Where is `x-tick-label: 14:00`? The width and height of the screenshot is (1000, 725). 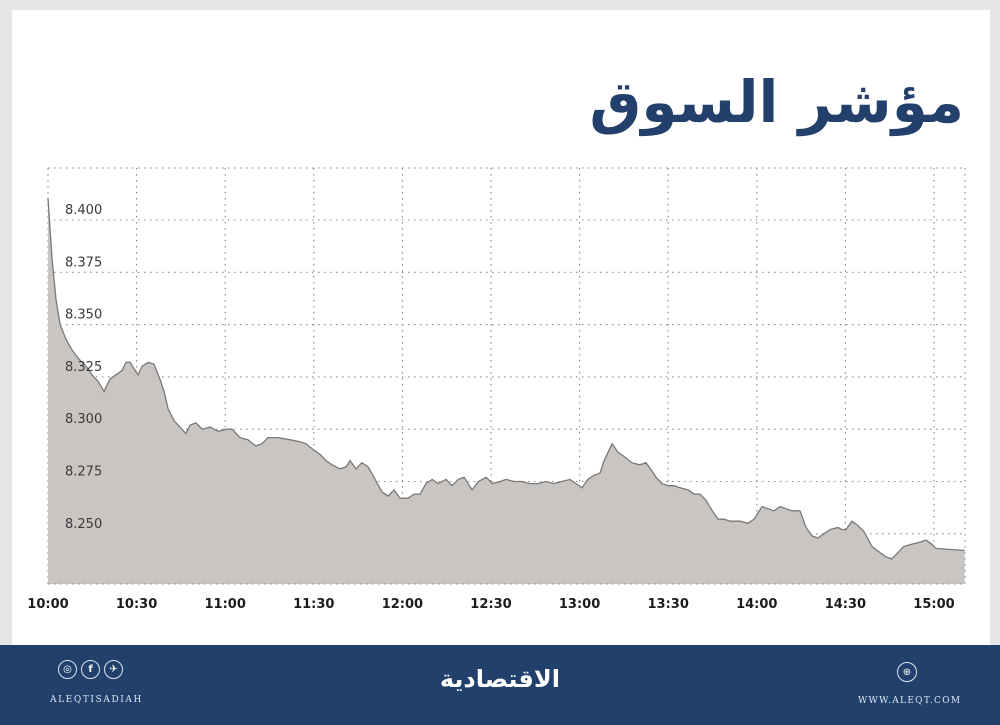 x-tick-label: 14:00 is located at coordinates (756, 604).